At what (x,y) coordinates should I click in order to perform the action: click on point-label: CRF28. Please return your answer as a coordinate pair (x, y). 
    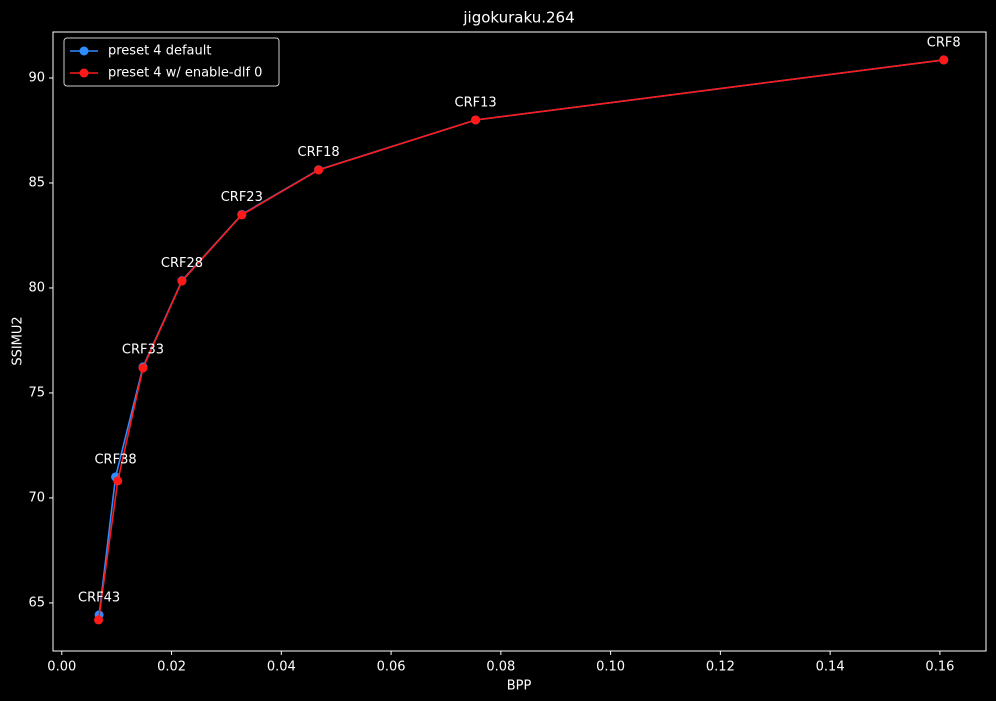
    Looking at the image, I should click on (182, 263).